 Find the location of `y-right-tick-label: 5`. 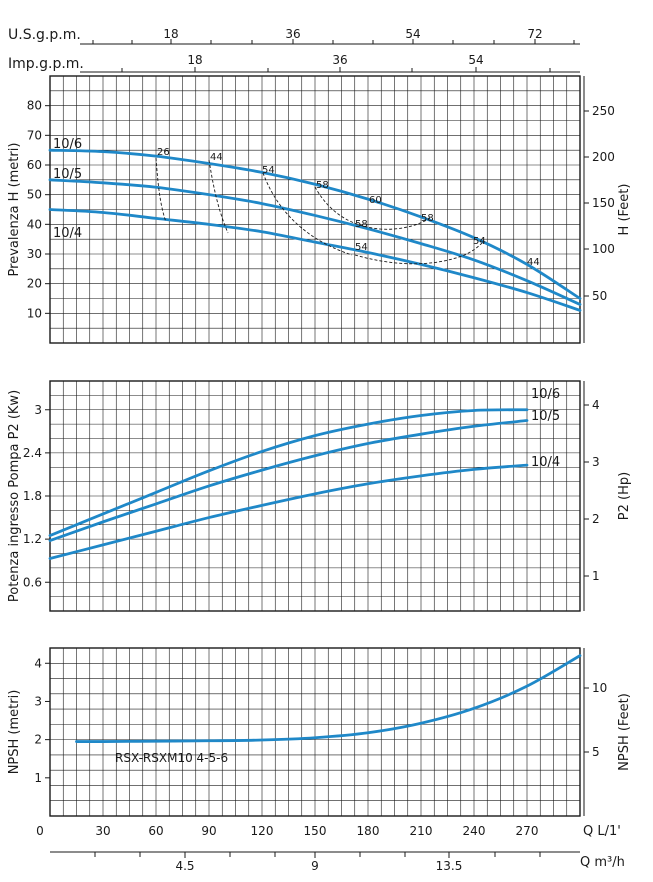

y-right-tick-label: 5 is located at coordinates (596, 752).